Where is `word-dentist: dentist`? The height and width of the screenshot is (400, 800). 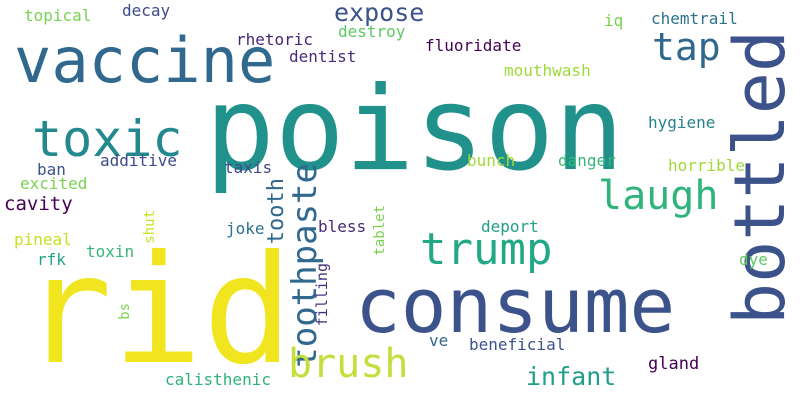 word-dentist: dentist is located at coordinates (323, 56).